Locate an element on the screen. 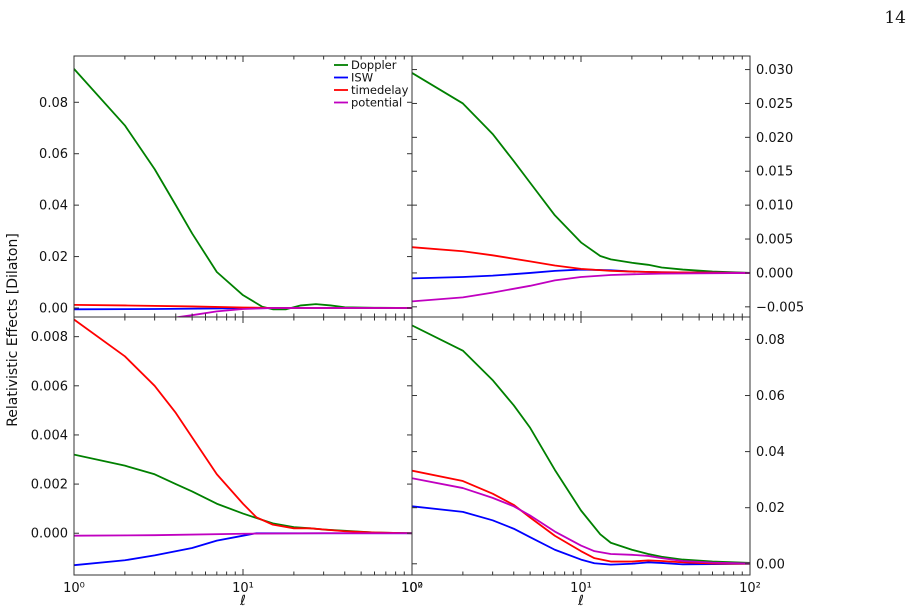  y-axis-label: Relativistic Effects [Dilaton] is located at coordinates (13, 330).